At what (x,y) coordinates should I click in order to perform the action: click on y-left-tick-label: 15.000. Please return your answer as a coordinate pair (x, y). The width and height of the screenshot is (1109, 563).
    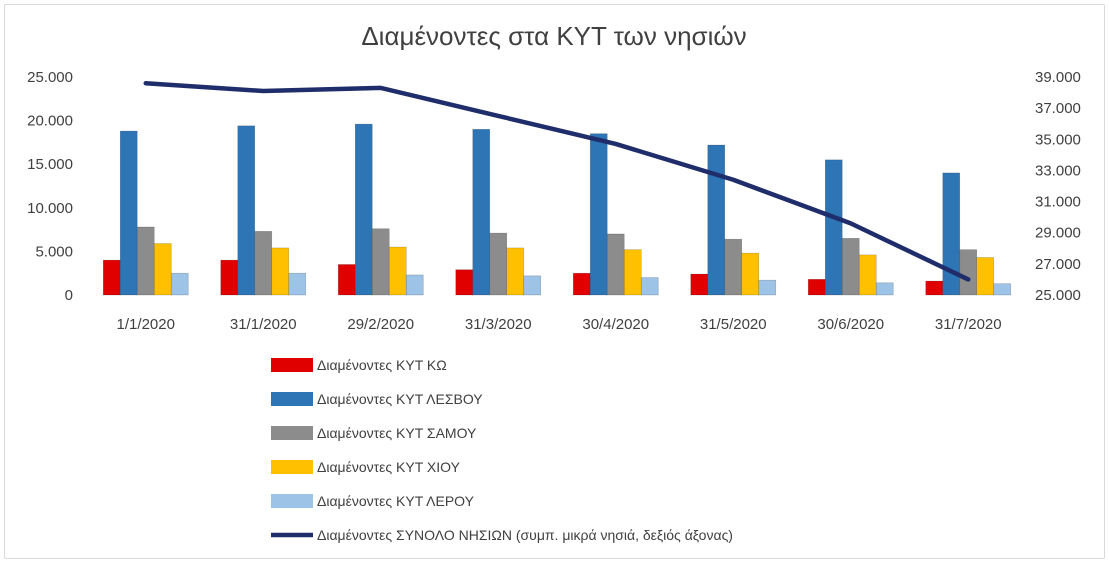
    Looking at the image, I should click on (50, 164).